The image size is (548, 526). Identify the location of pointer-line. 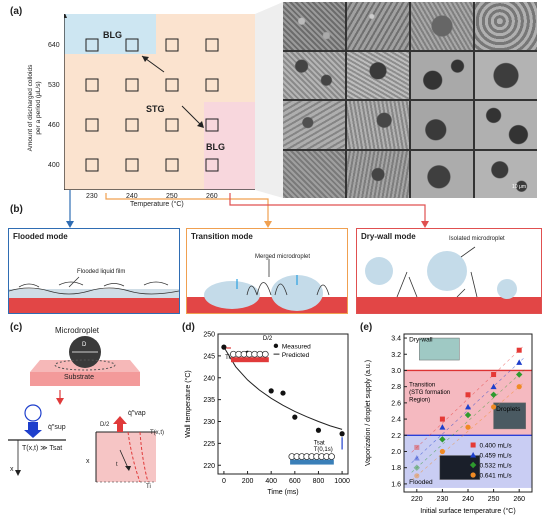
(468, 252).